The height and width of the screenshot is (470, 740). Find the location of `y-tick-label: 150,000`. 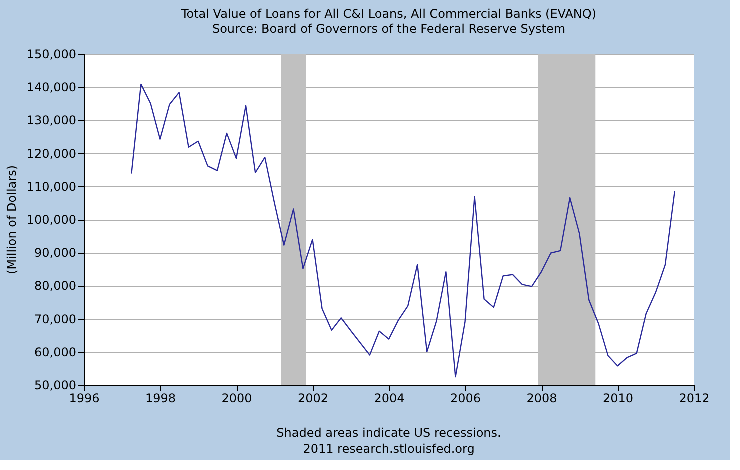

y-tick-label: 150,000 is located at coordinates (51, 55).